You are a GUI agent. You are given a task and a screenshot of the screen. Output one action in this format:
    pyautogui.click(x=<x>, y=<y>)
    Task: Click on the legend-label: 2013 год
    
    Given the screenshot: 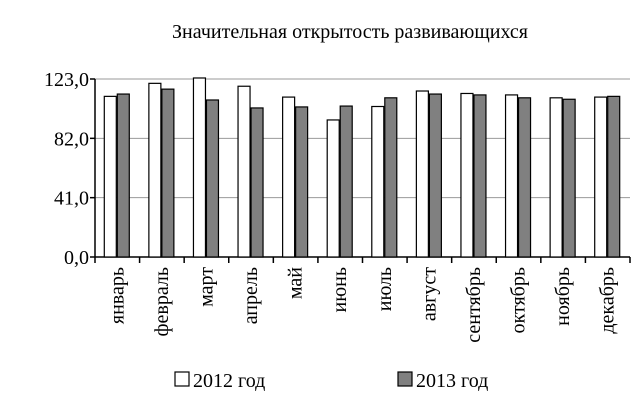 What is the action you would take?
    pyautogui.click(x=452, y=381)
    